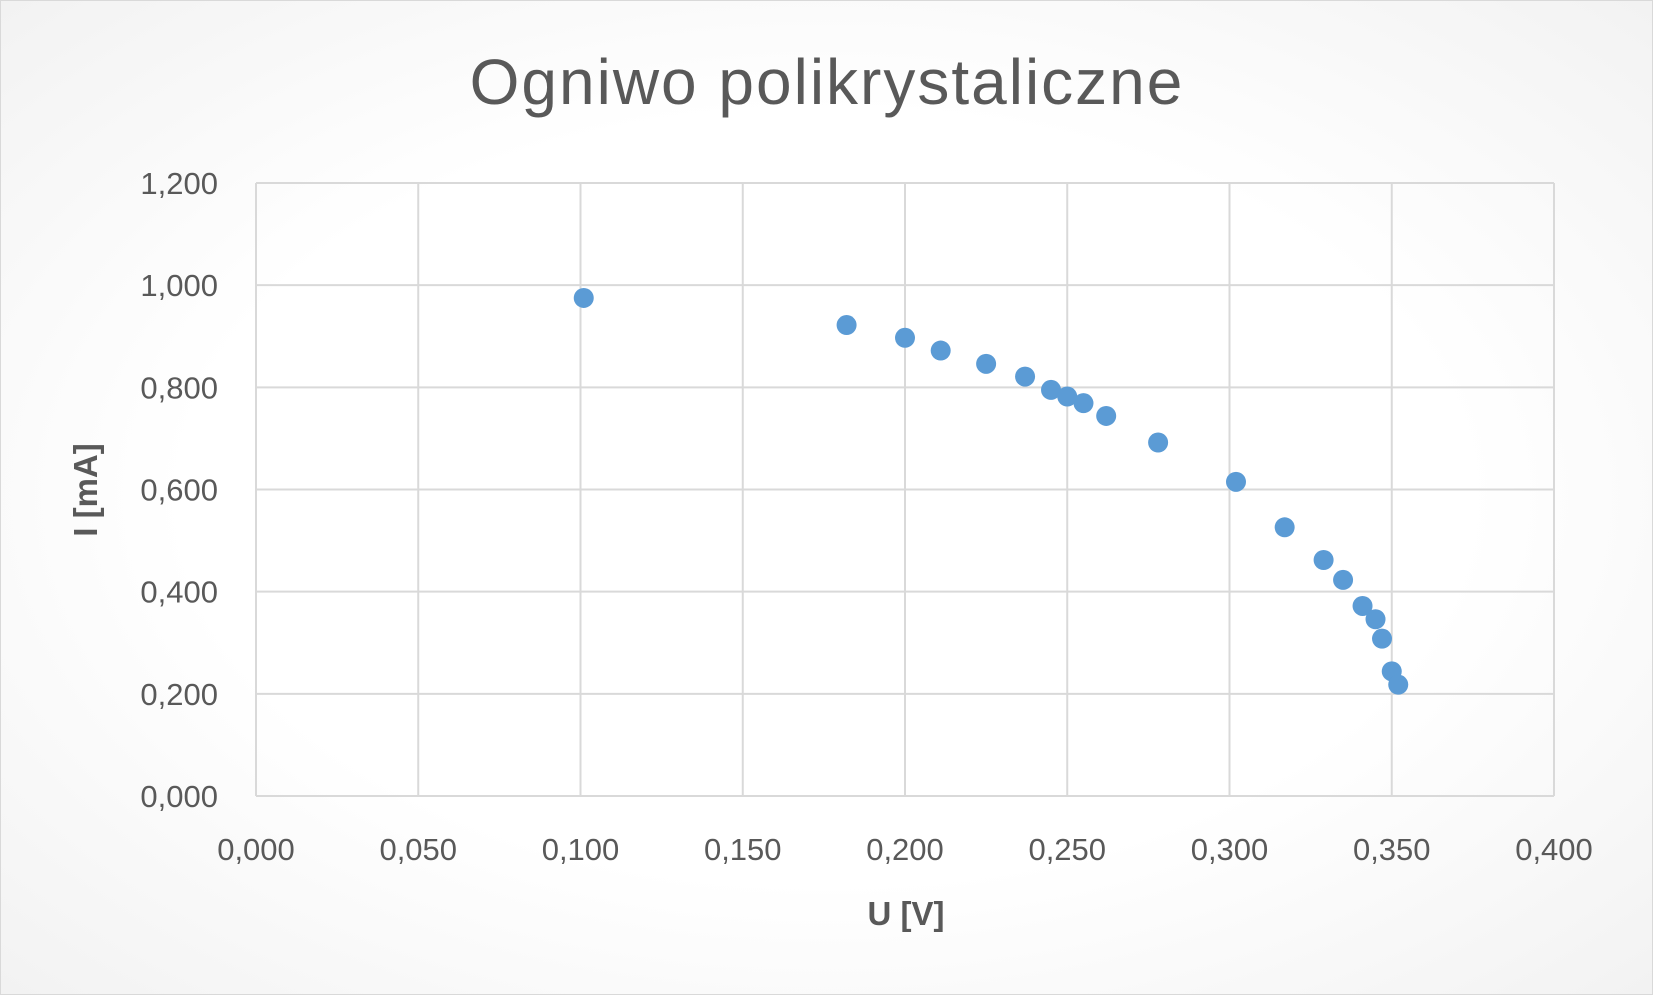 The height and width of the screenshot is (996, 1653). Describe the element at coordinates (1554, 849) in the screenshot. I see `x-tick-label: 0,400` at that location.